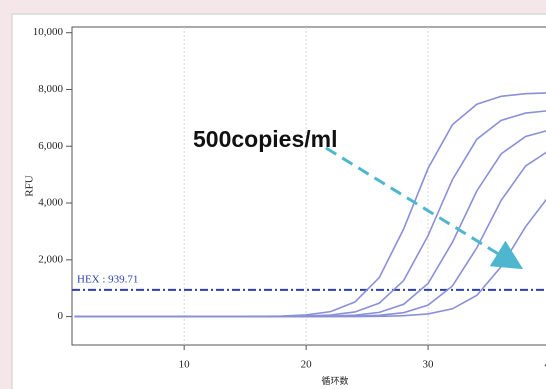  What do you see at coordinates (334, 380) in the screenshot?
I see `x-axis-label: 循环数` at bounding box center [334, 380].